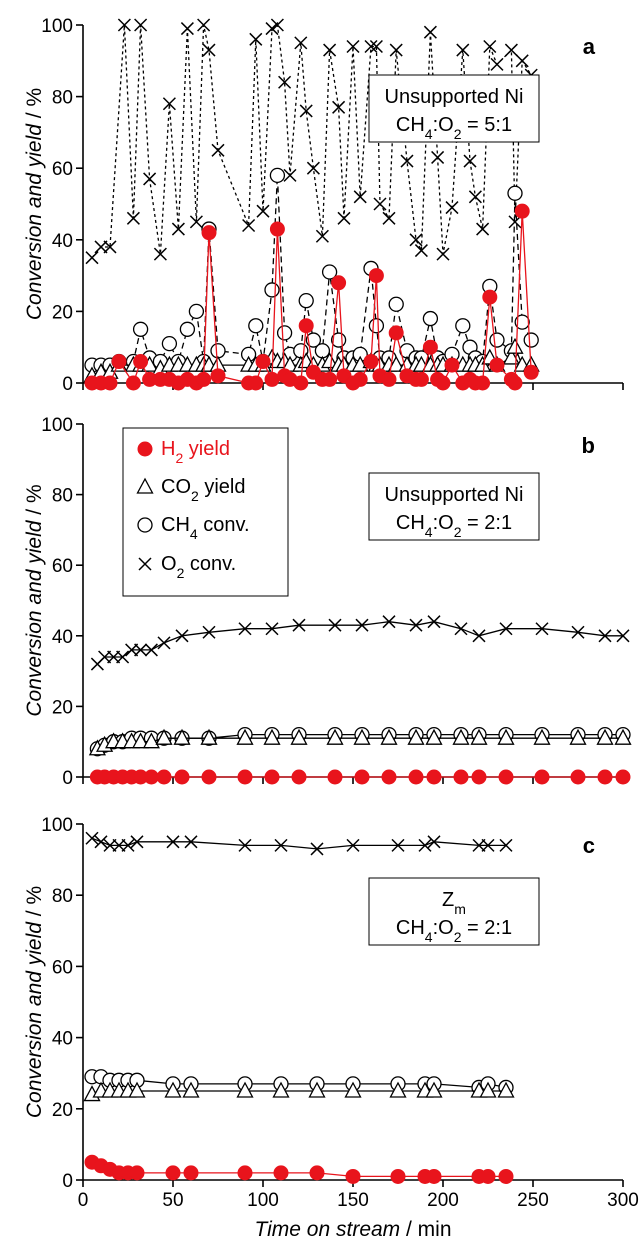  What do you see at coordinates (589, 46) in the screenshot?
I see `panel-letter: a` at bounding box center [589, 46].